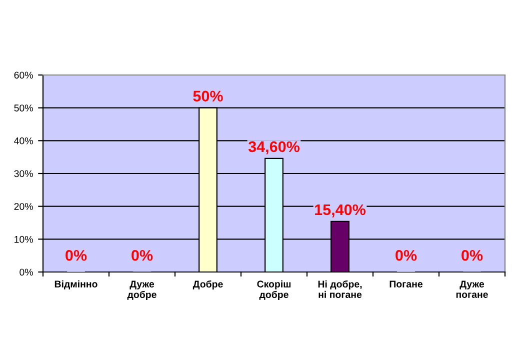  What do you see at coordinates (76, 285) in the screenshot?
I see `x-tick-label: Відмінно` at bounding box center [76, 285].